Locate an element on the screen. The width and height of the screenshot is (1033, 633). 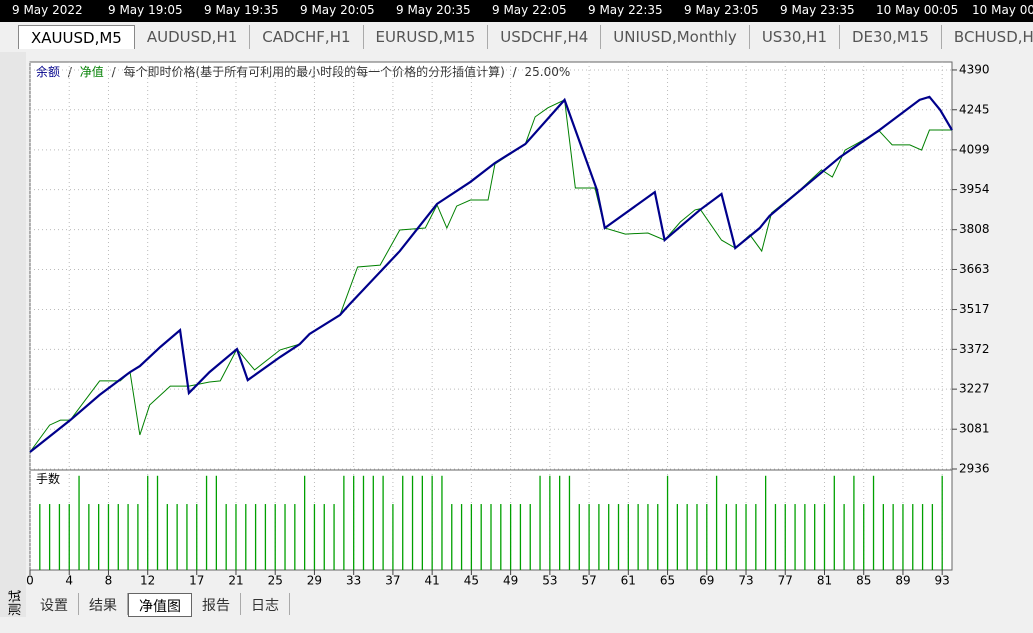
y-tick-label: 3227 is located at coordinates (974, 389).